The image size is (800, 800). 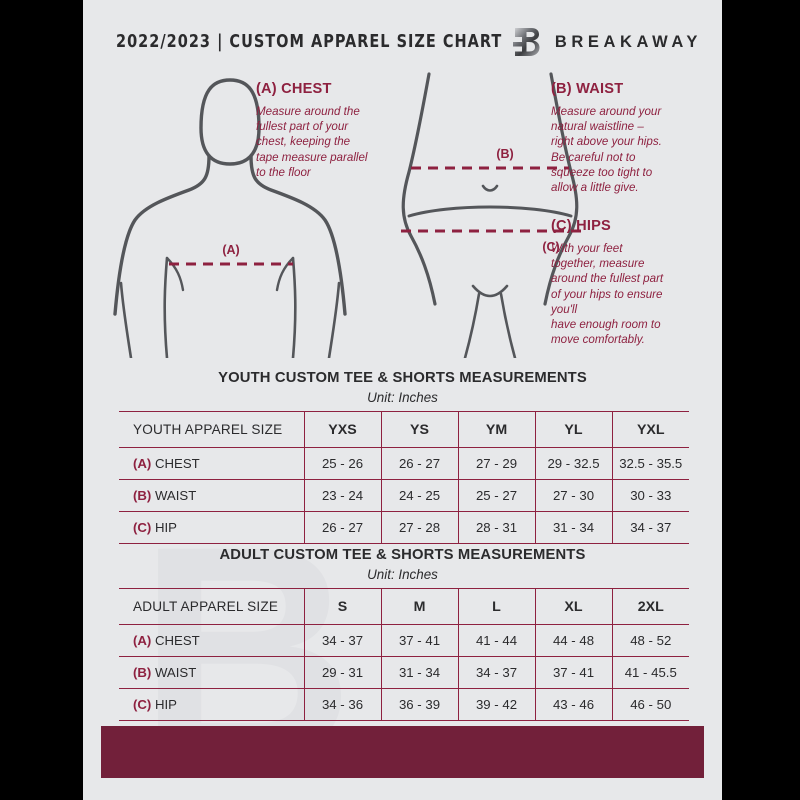 What do you see at coordinates (230, 250) in the screenshot?
I see `chest-marker-label: (A)` at bounding box center [230, 250].